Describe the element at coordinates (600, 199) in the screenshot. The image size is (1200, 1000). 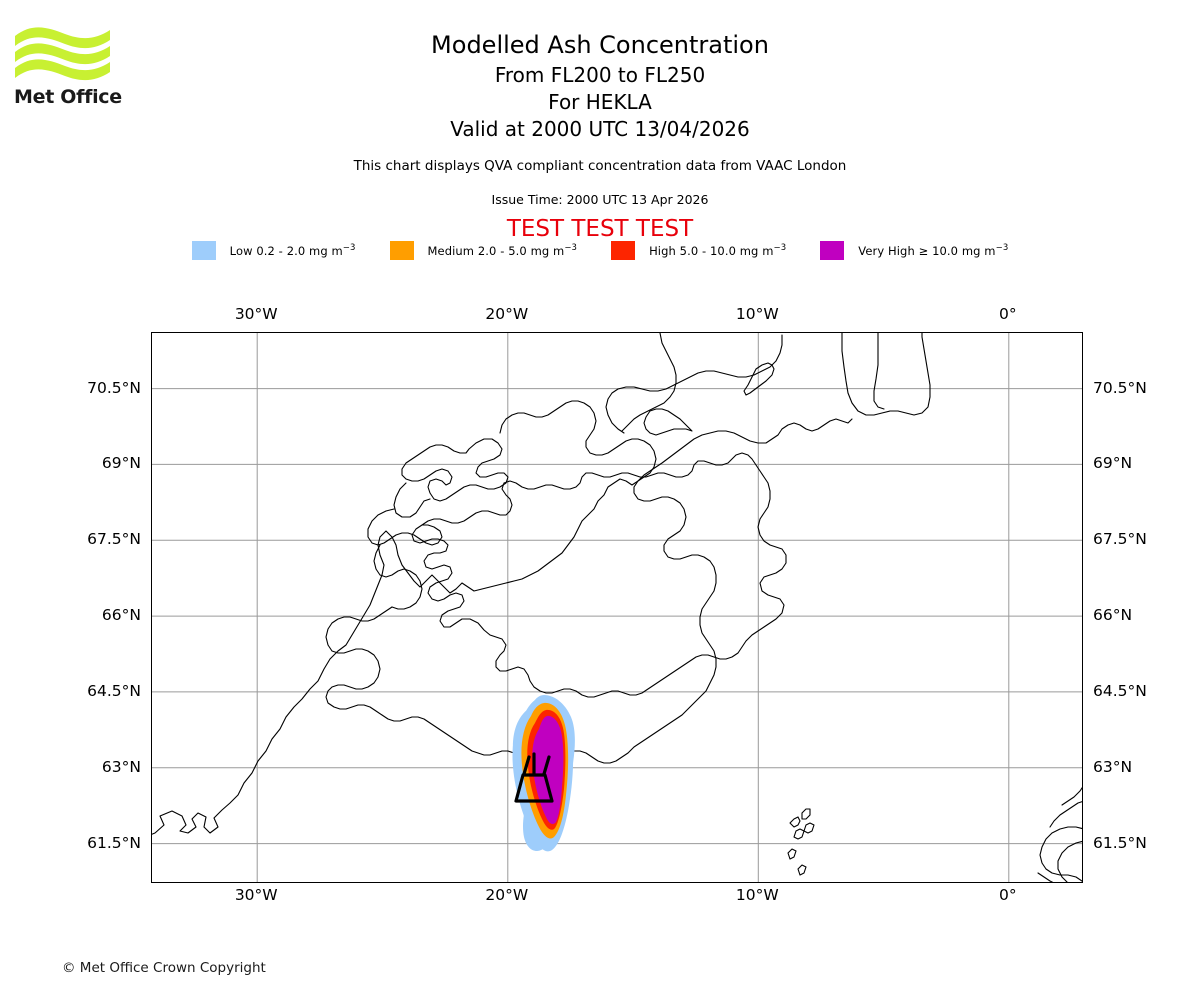
I see `issue-time: Issue Time: 2000 UTC 13 Apr 2026` at that location.